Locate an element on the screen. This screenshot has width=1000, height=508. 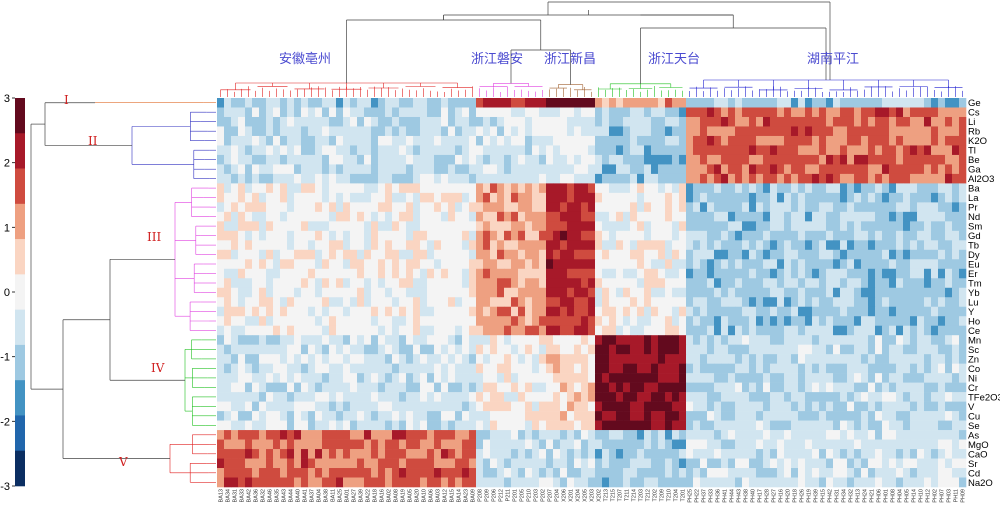
row-label: Tb is located at coordinates (973, 246).